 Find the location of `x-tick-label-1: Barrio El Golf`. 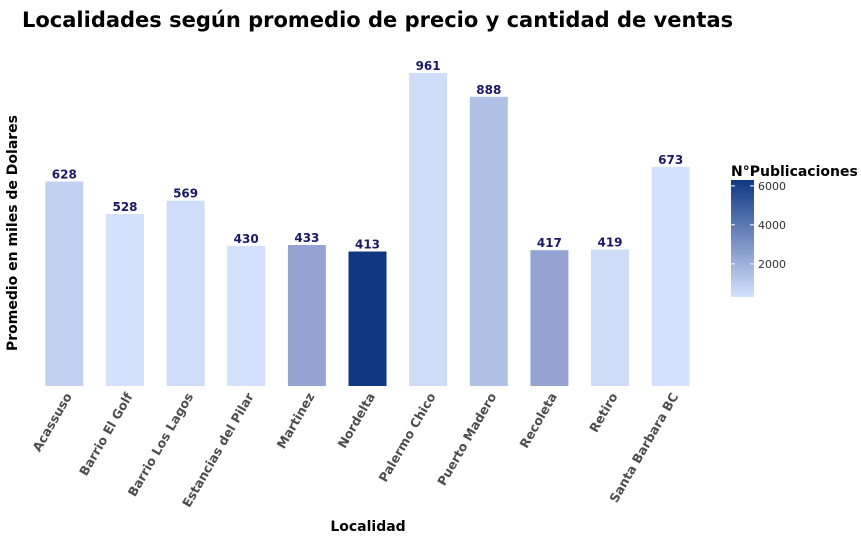

x-tick-label-1: Barrio El Golf is located at coordinates (106, 434).